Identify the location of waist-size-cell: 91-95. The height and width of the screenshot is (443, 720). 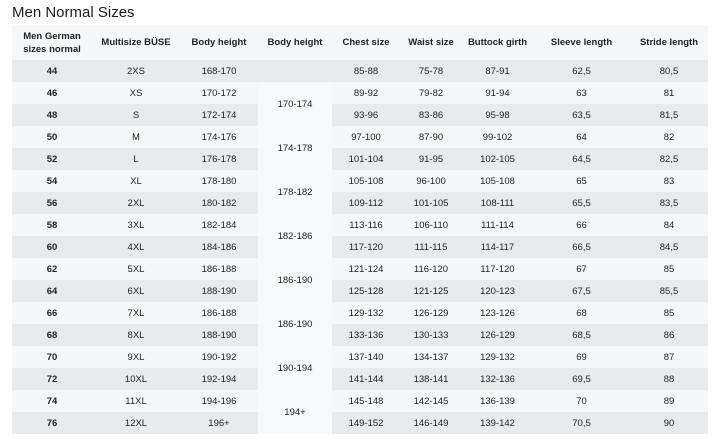
(431, 159).